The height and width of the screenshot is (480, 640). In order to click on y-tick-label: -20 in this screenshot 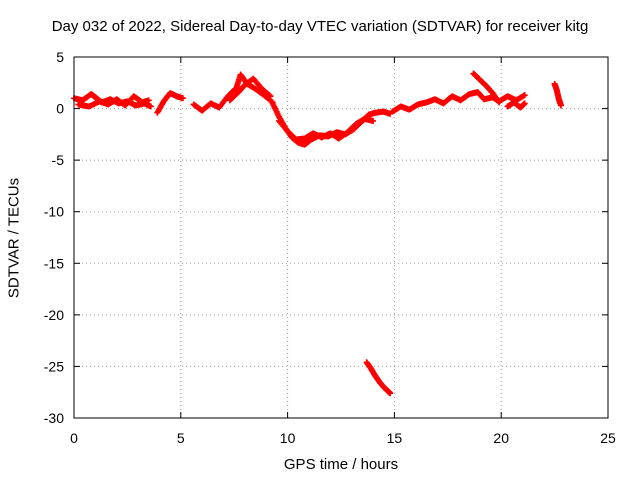, I will do `click(54, 315)`.